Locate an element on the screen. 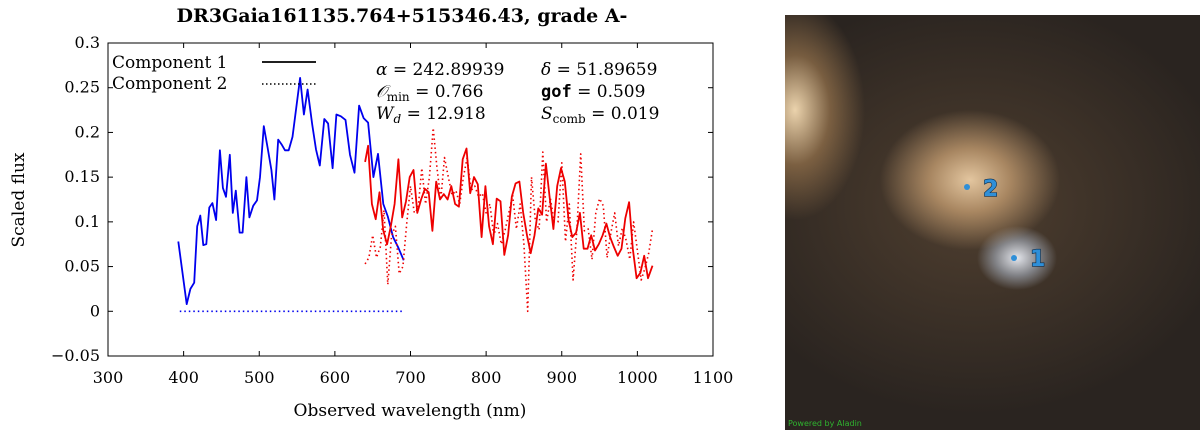 The width and height of the screenshot is (1200, 432). y-tick-label: 0.25 is located at coordinates (82, 87).